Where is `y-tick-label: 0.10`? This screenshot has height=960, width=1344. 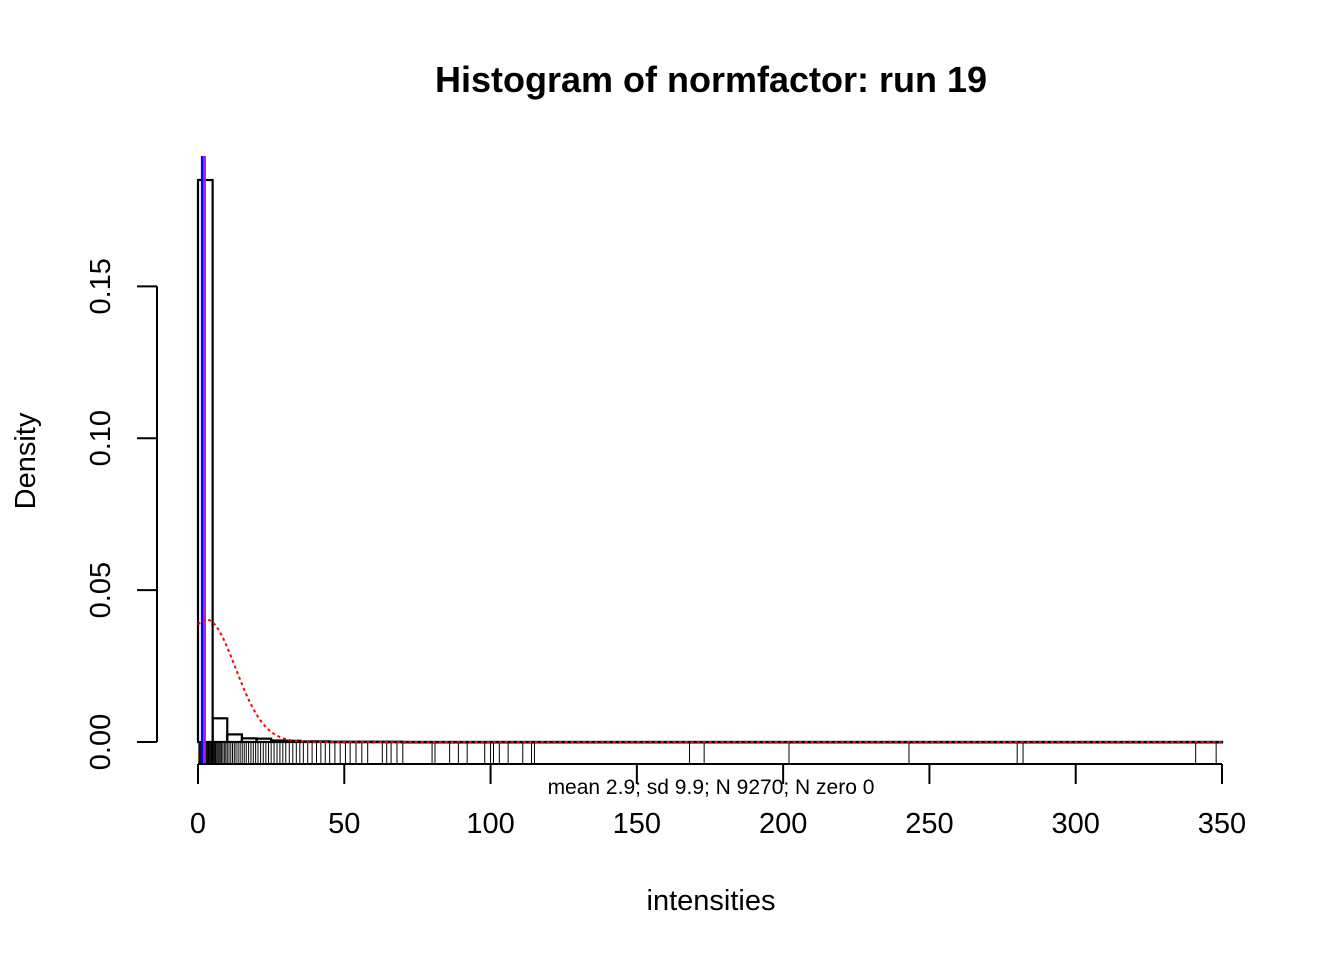 y-tick-label: 0.10 is located at coordinates (101, 438).